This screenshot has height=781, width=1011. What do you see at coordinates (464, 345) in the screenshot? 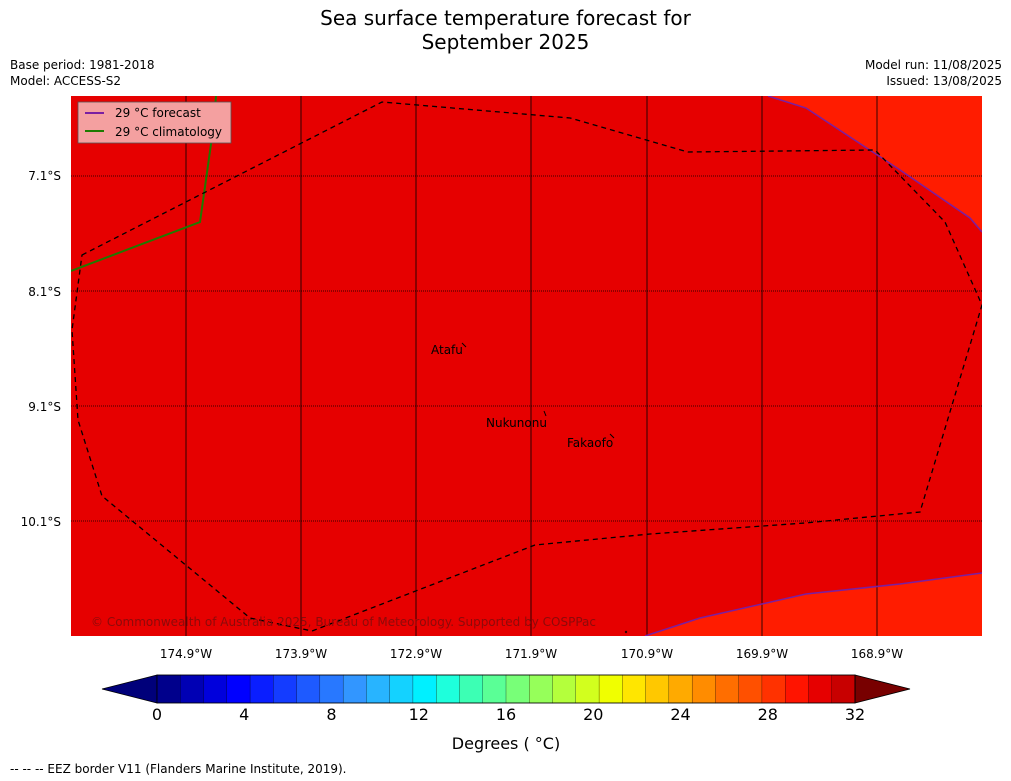
I see `atafu-island-marker` at bounding box center [464, 345].